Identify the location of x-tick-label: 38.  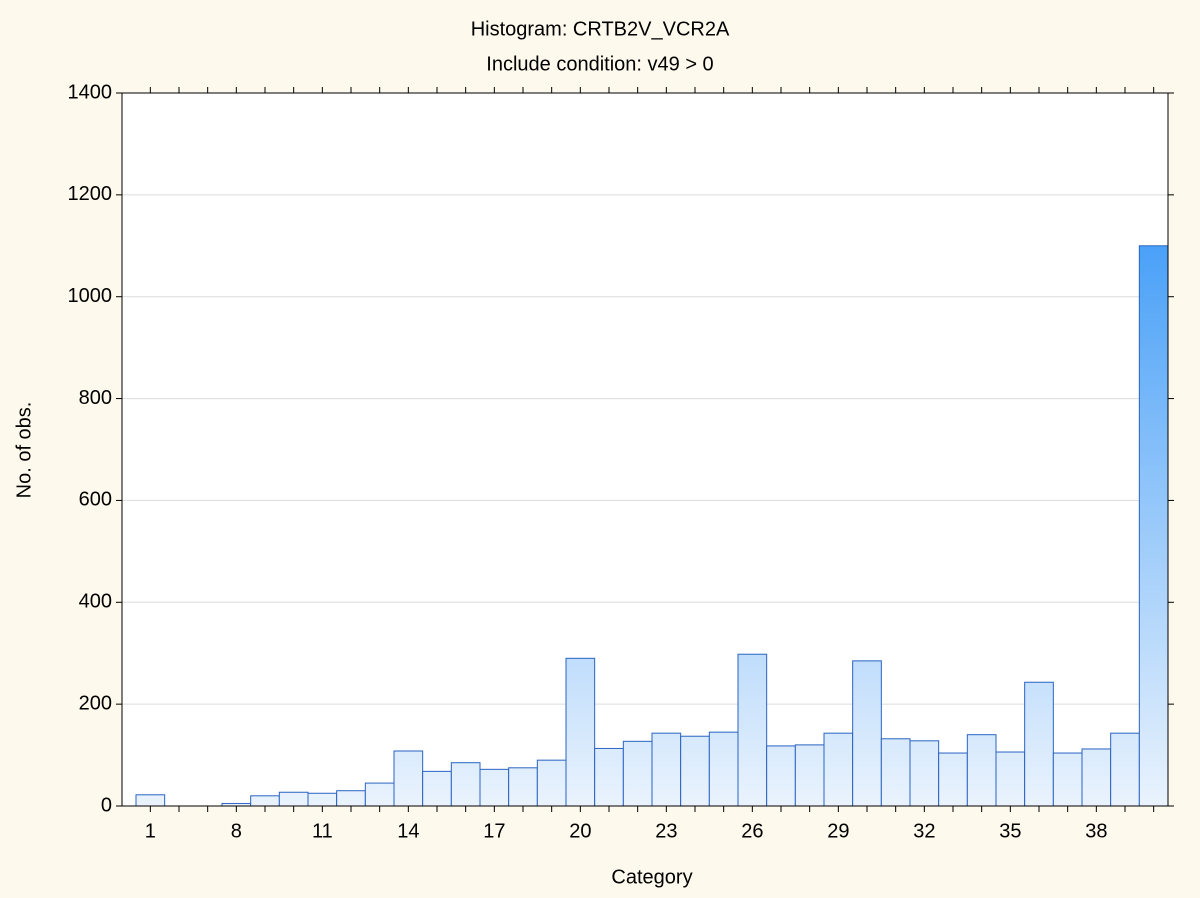
(1096, 831).